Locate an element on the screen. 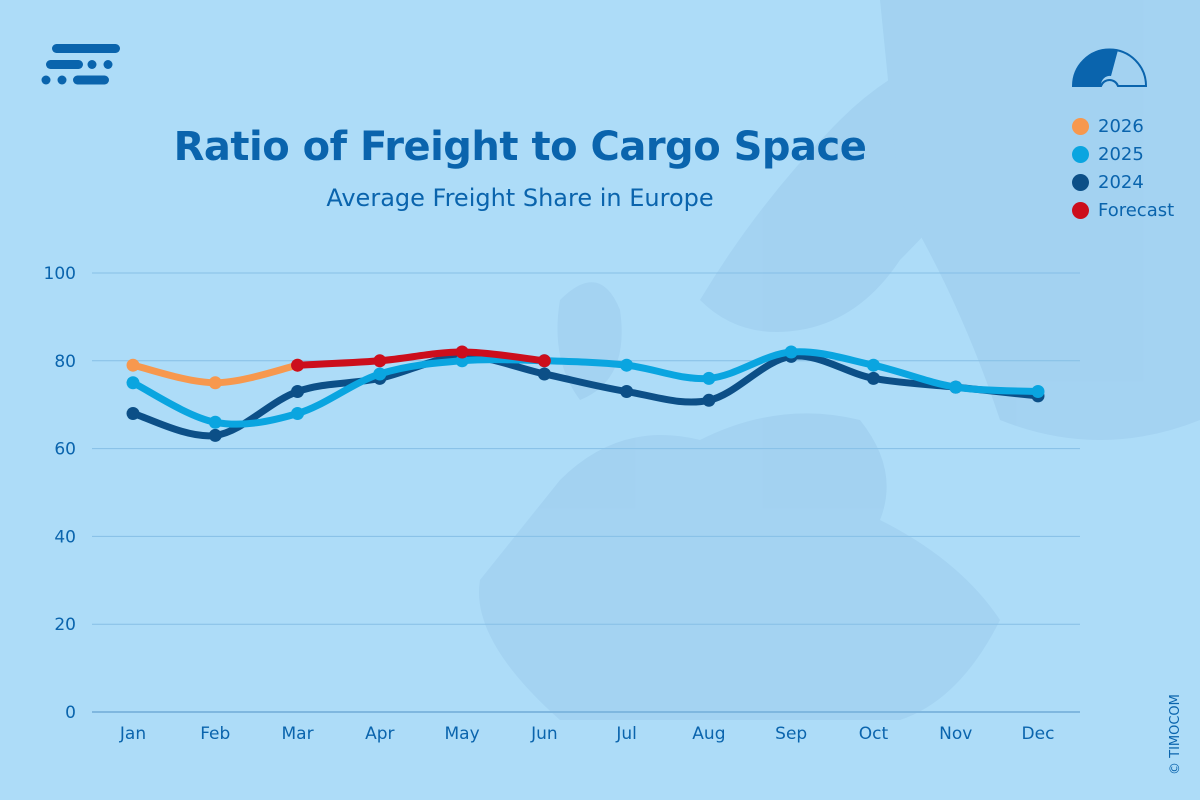  x-tick-label: Jul is located at coordinates (626, 734).